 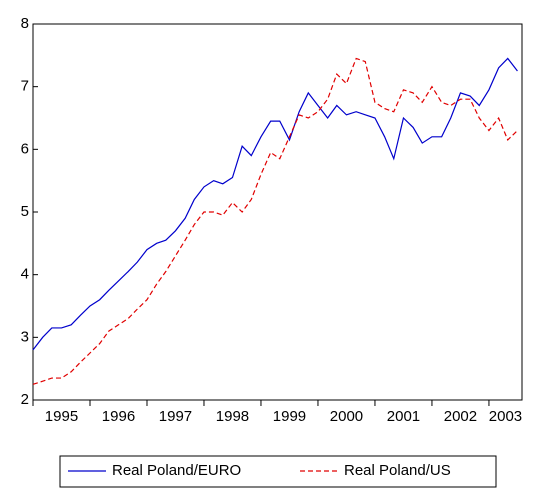 What do you see at coordinates (25, 274) in the screenshot?
I see `y-tick-label: 4` at bounding box center [25, 274].